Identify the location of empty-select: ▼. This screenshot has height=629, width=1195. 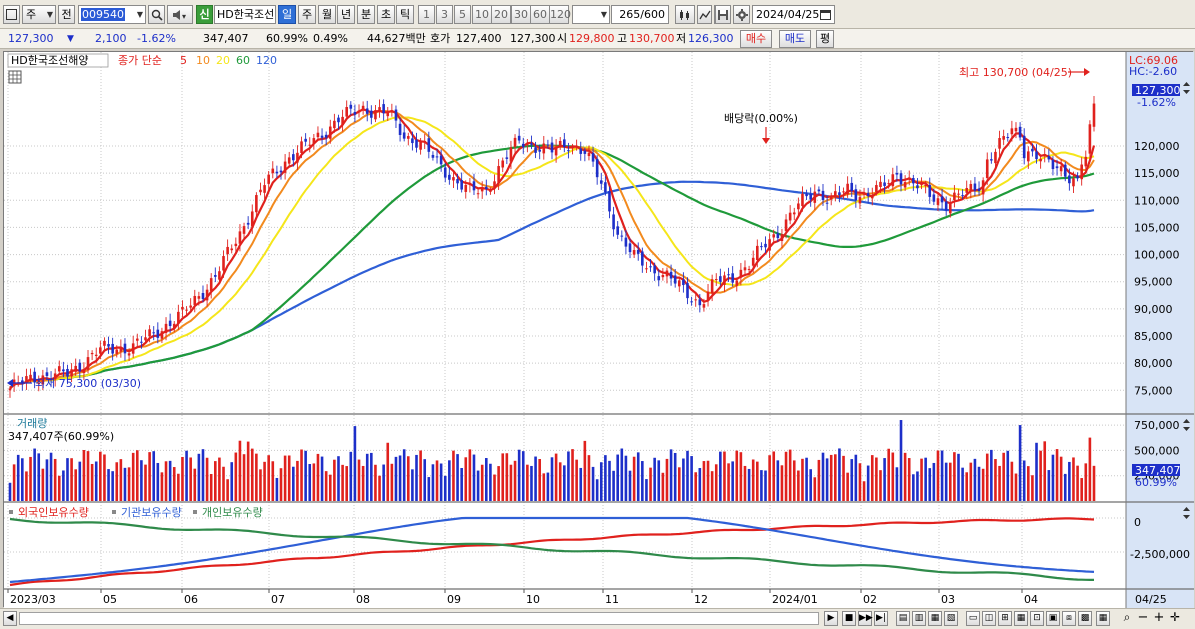
(591, 14).